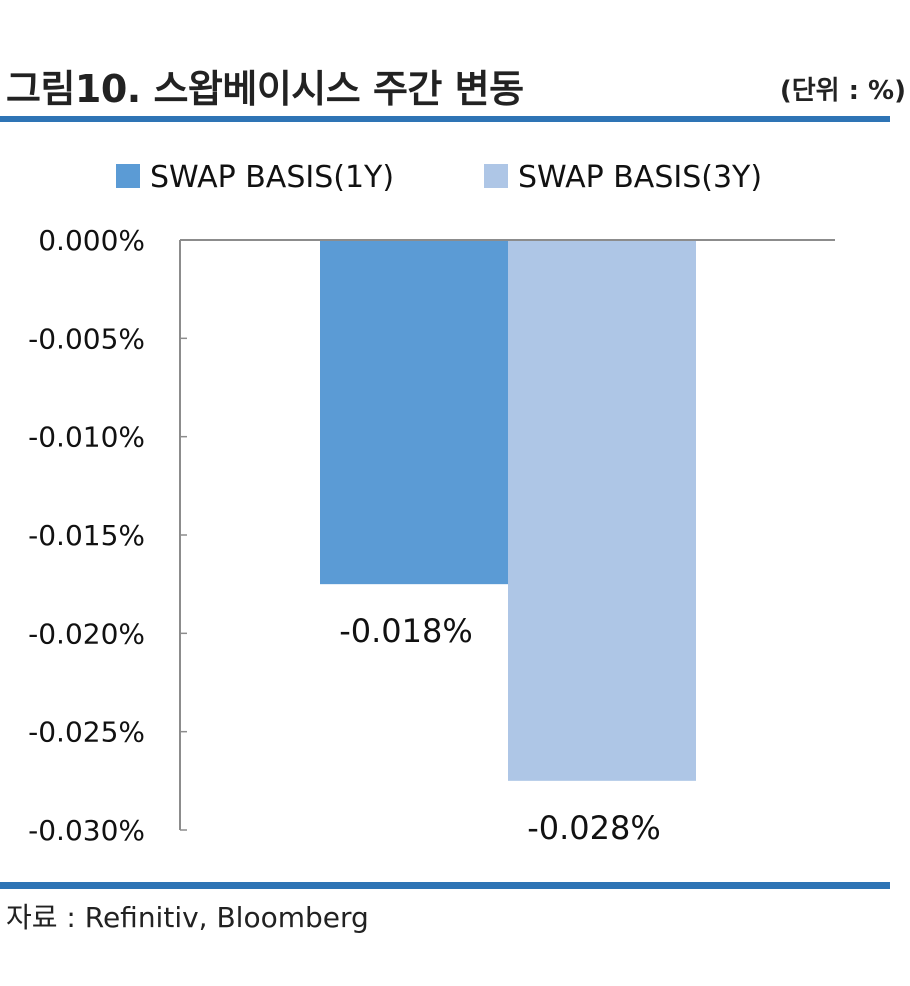 The height and width of the screenshot is (986, 910). Describe the element at coordinates (594, 828) in the screenshot. I see `data-label-2: -0.028%` at that location.